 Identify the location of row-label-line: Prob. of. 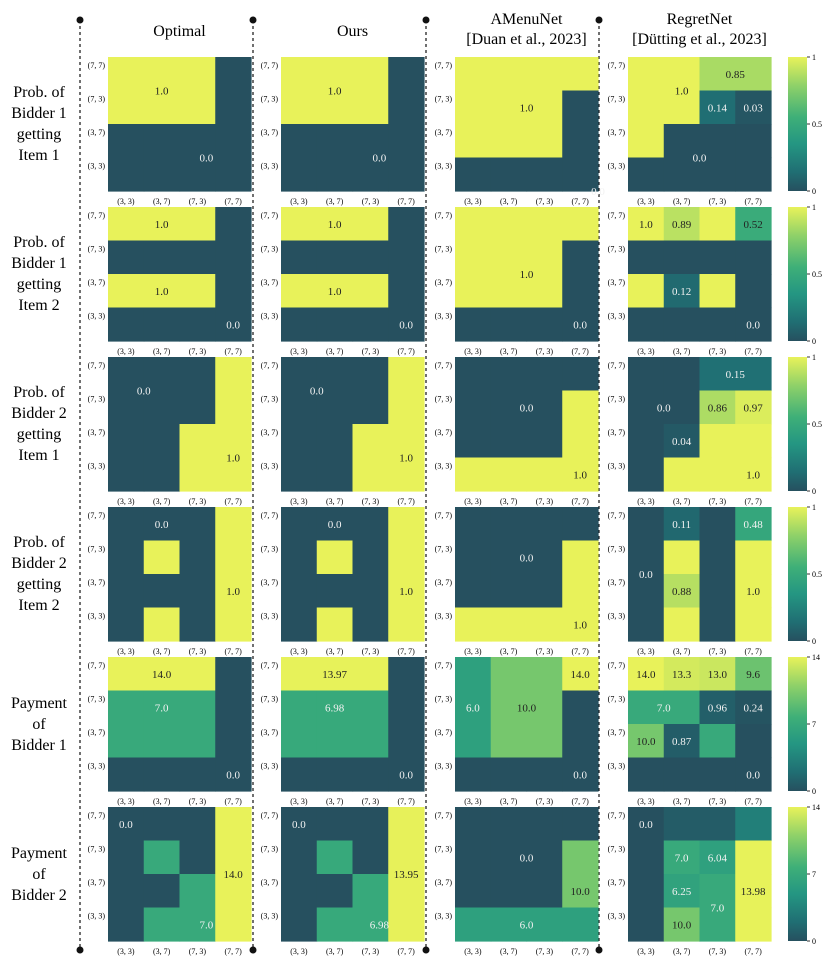
(39, 242).